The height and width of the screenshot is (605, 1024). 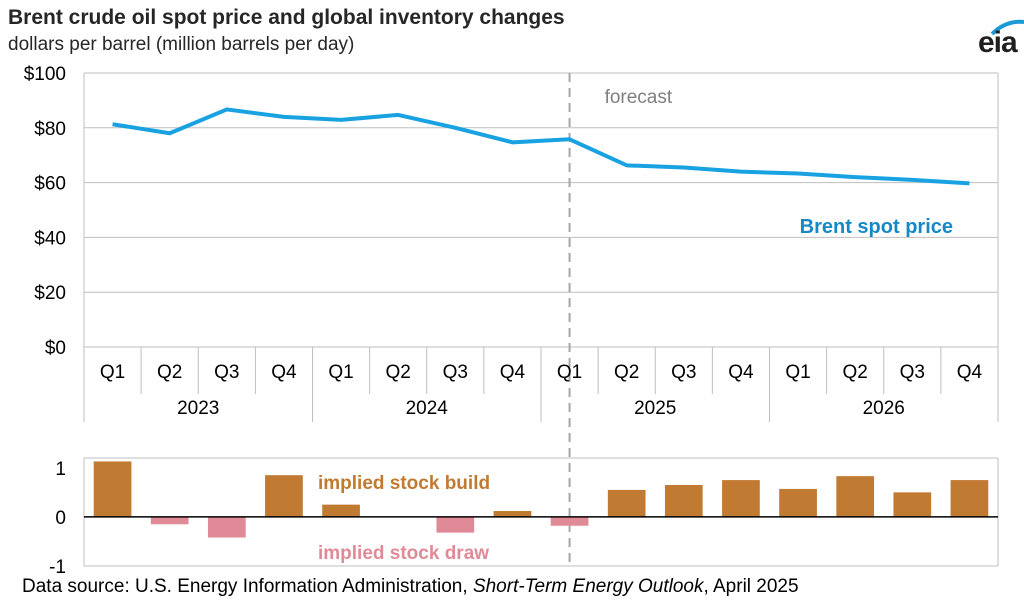 What do you see at coordinates (541, 146) in the screenshot?
I see `brent-price-line` at bounding box center [541, 146].